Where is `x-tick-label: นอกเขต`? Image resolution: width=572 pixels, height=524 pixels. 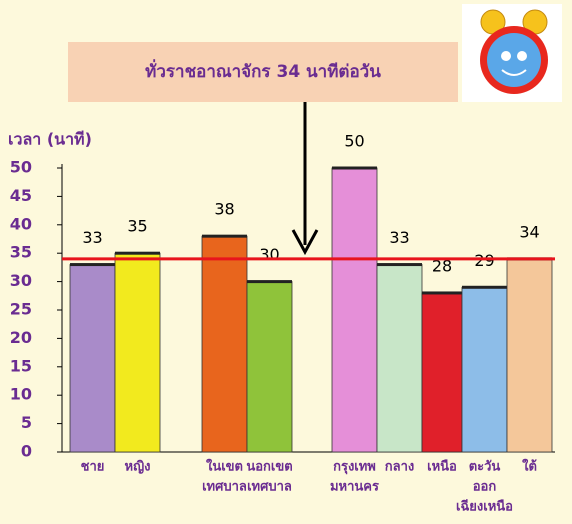 x-tick-label: นอกเขต is located at coordinates (269, 467).